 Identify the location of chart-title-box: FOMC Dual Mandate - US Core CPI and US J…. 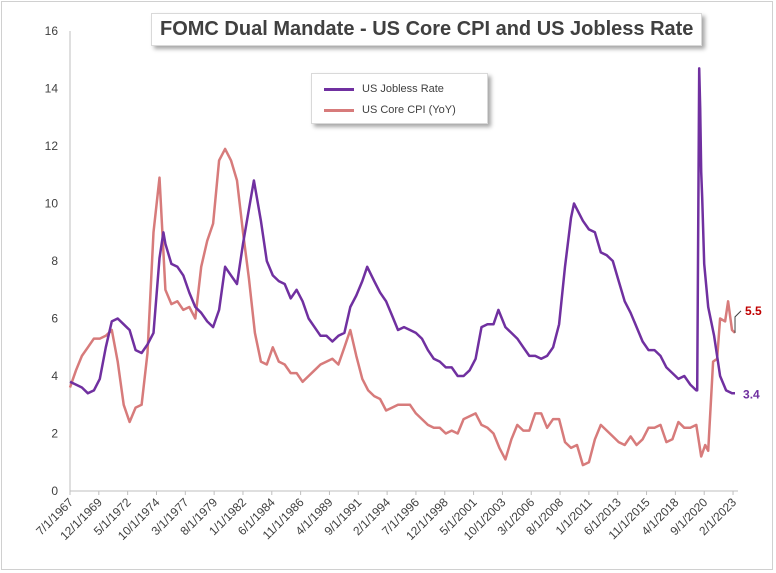
(427, 29).